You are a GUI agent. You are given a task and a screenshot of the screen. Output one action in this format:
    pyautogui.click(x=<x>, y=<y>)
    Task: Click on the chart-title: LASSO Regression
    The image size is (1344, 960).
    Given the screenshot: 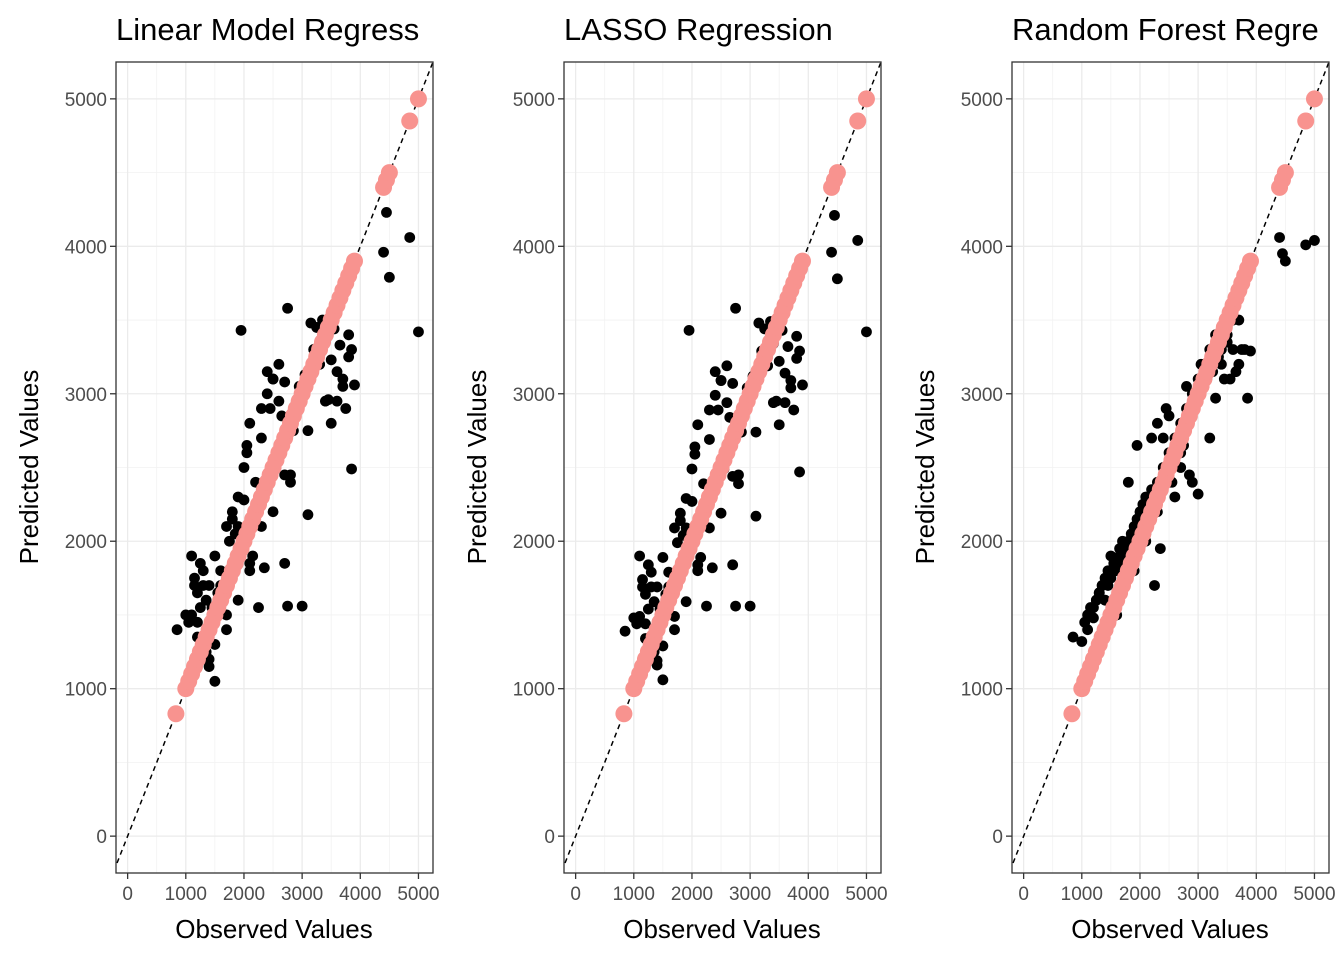 What is the action you would take?
    pyautogui.click(x=698, y=29)
    